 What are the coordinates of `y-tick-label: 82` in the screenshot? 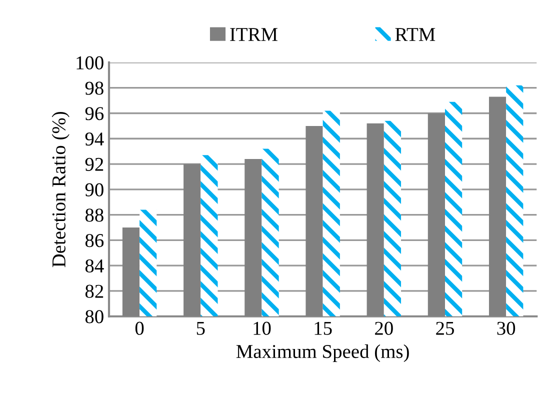 It's located at (94, 291).